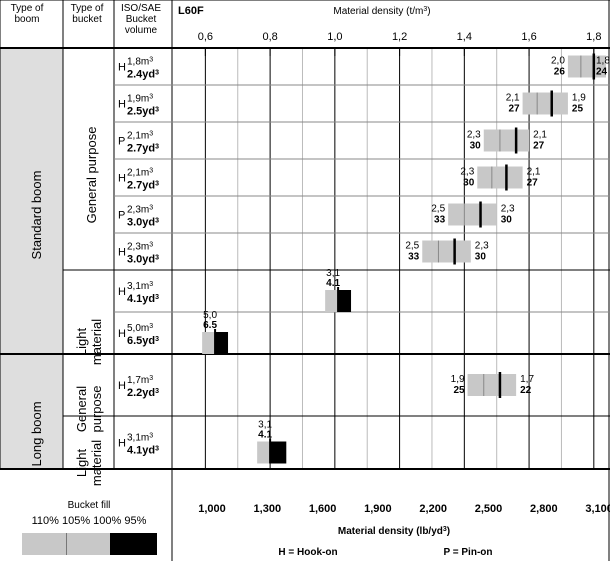 The width and height of the screenshot is (610, 561). I want to click on bar-left-imperial: 25, so click(459, 390).